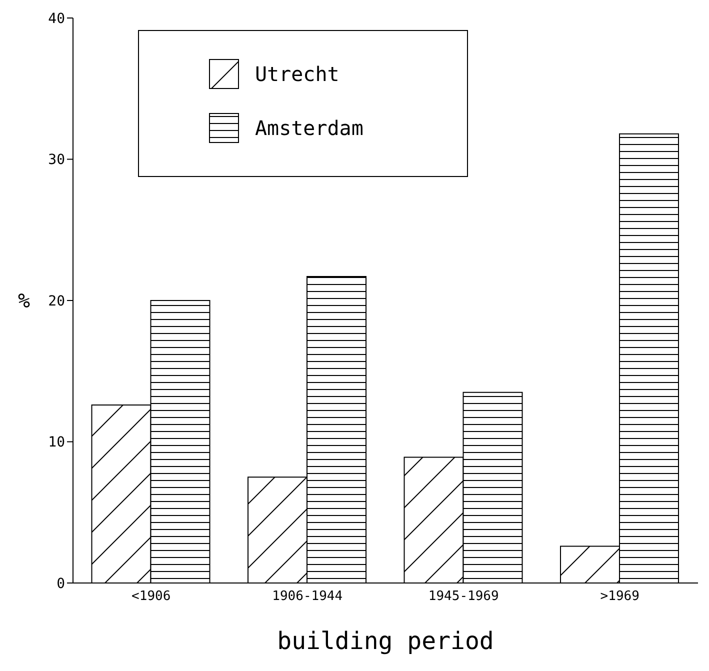  What do you see at coordinates (24, 300) in the screenshot?
I see `y-axis-title: %` at bounding box center [24, 300].